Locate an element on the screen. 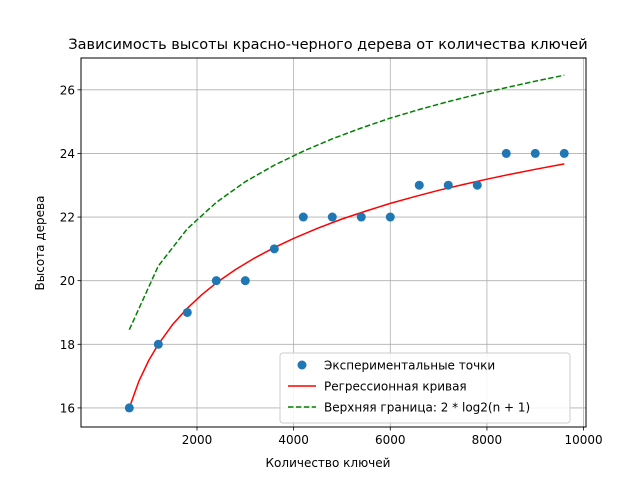  y-tick-label: 24 is located at coordinates (67, 154).